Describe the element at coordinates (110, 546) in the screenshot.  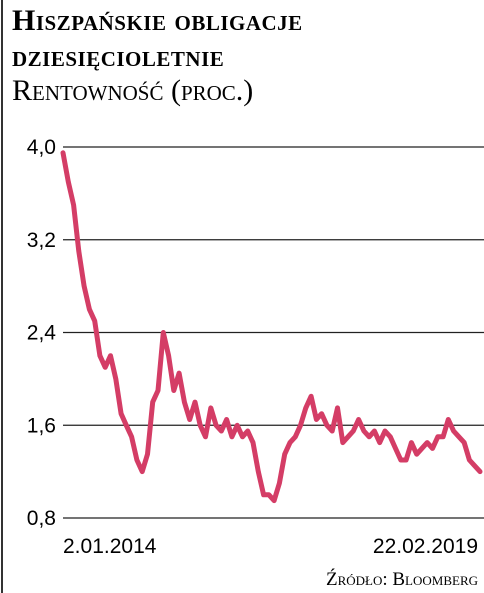
I see `x-tick-label: 2.01.2014` at that location.